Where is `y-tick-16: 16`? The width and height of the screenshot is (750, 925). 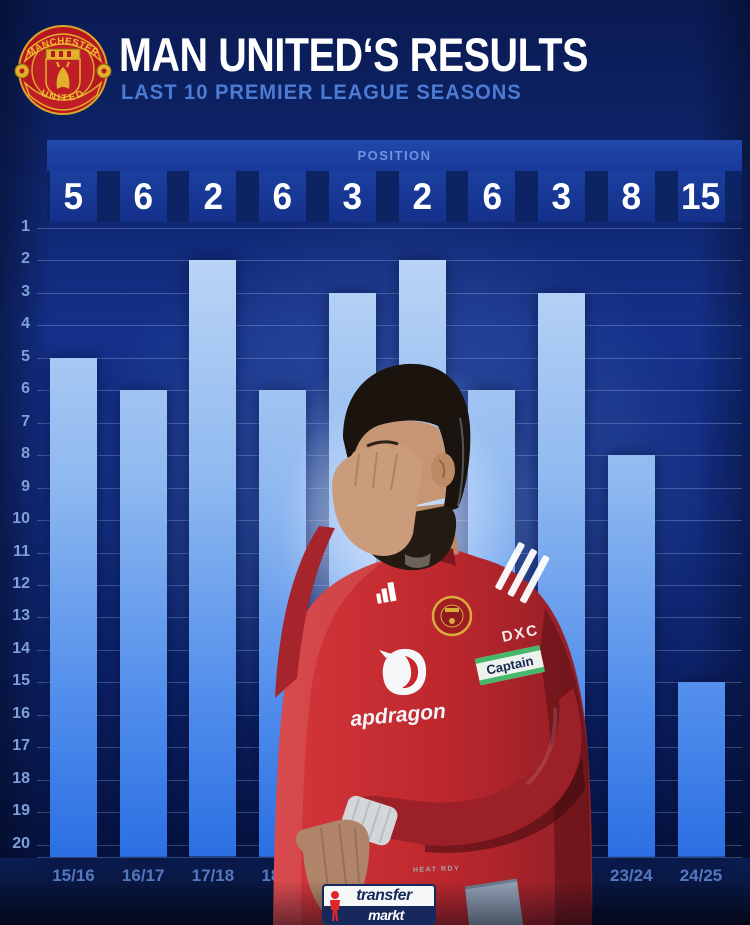 y-tick-16: 16 is located at coordinates (21, 713).